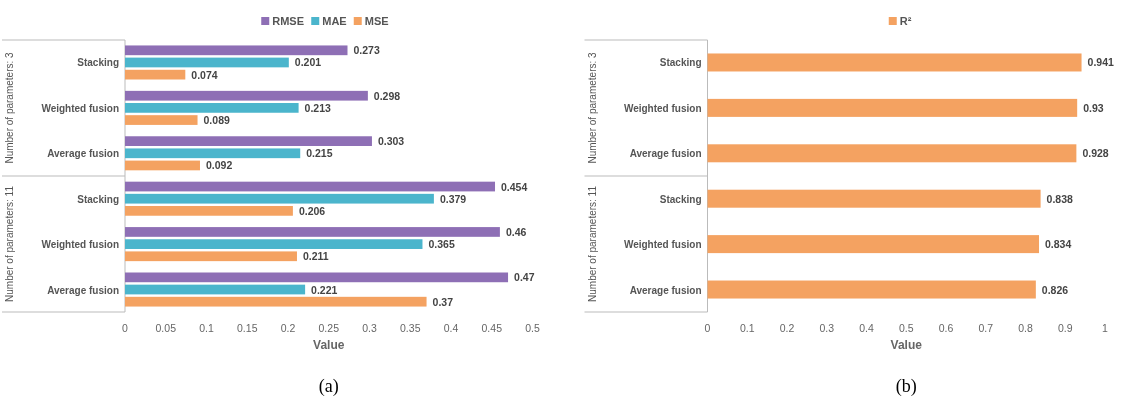 The image size is (1145, 406). I want to click on data-label: 0.838, so click(1060, 198).